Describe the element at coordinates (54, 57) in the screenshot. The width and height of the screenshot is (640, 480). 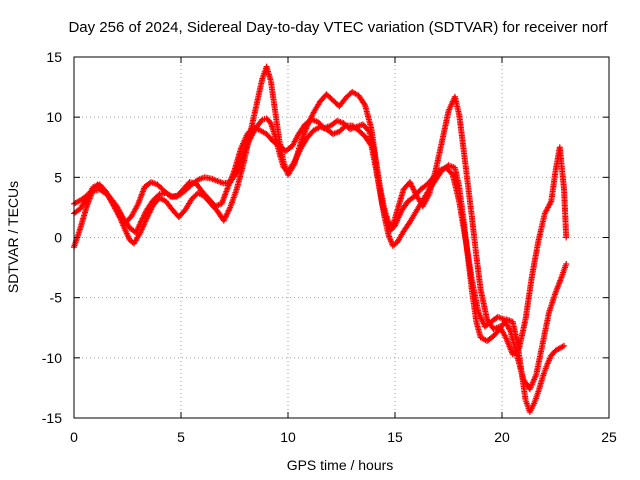
I see `y-tick-label: 15` at that location.